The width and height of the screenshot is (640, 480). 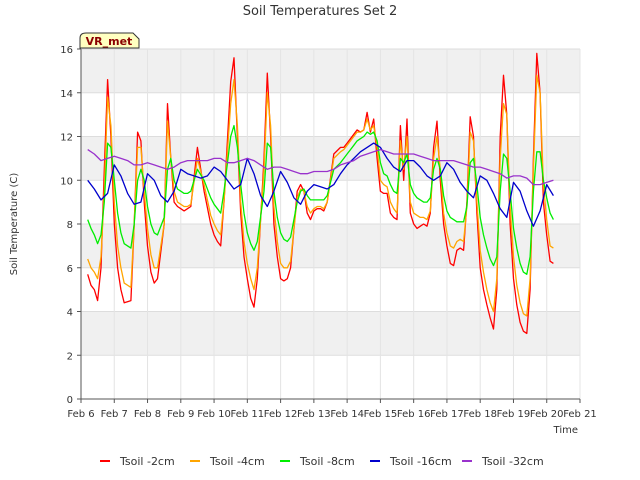 I want to click on legend-label: Tsoil -4cm, so click(x=237, y=461).